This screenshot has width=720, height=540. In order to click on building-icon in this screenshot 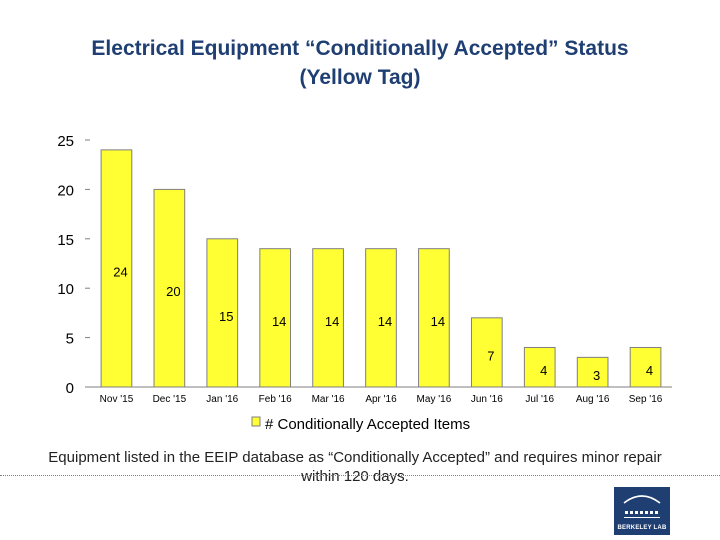, I will do `click(642, 506)`.